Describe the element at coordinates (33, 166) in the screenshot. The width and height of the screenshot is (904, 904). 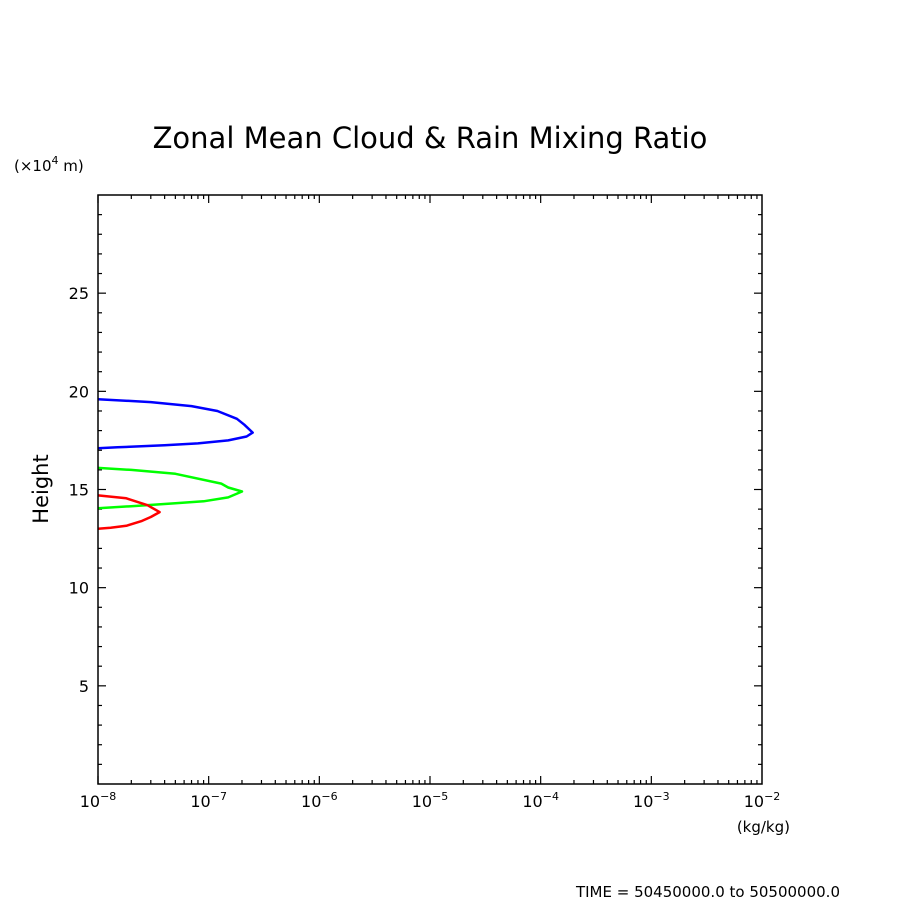
I see `y-unit-prefix: (×10` at that location.